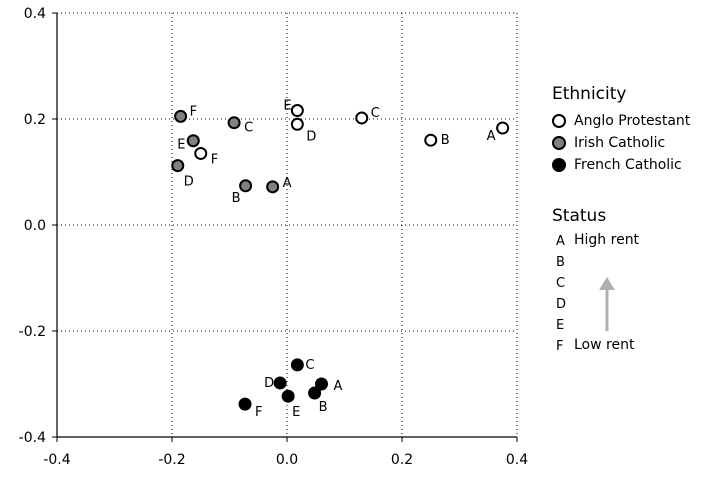  Describe the element at coordinates (632, 326) in the screenshot. I see `status-row-e: E` at that location.